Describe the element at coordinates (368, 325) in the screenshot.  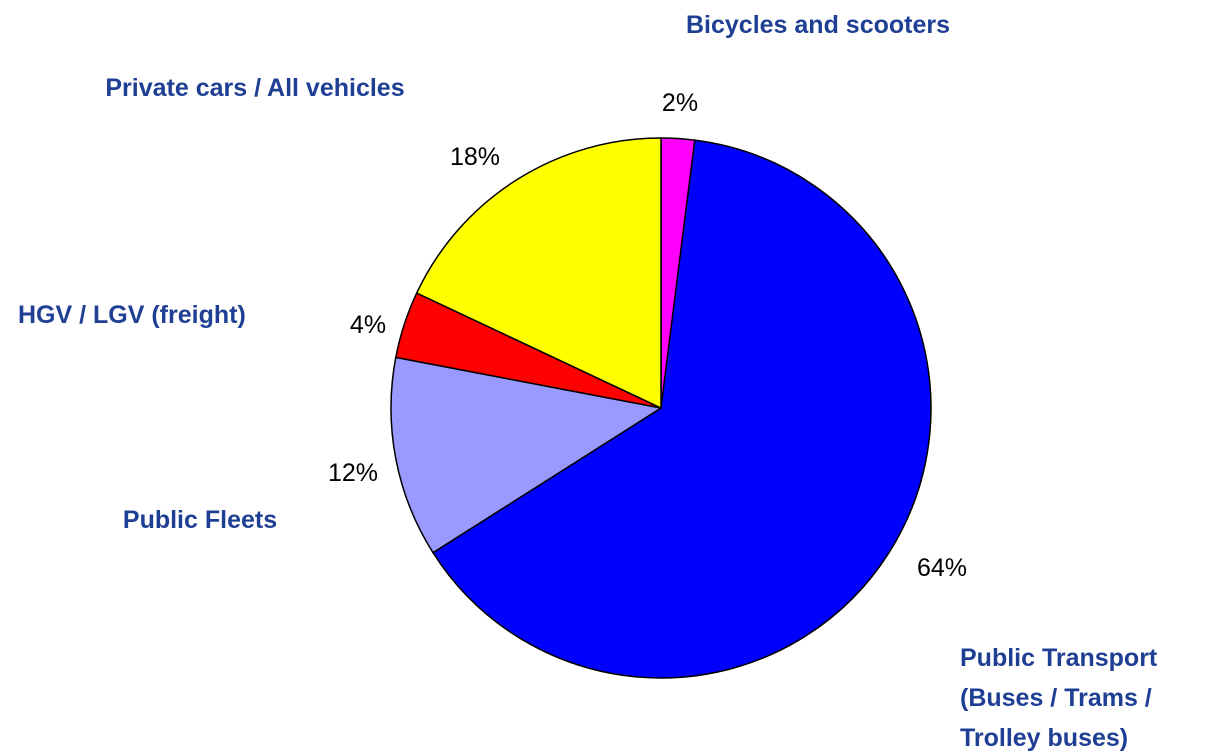
I see `value-label: 4%` at that location.